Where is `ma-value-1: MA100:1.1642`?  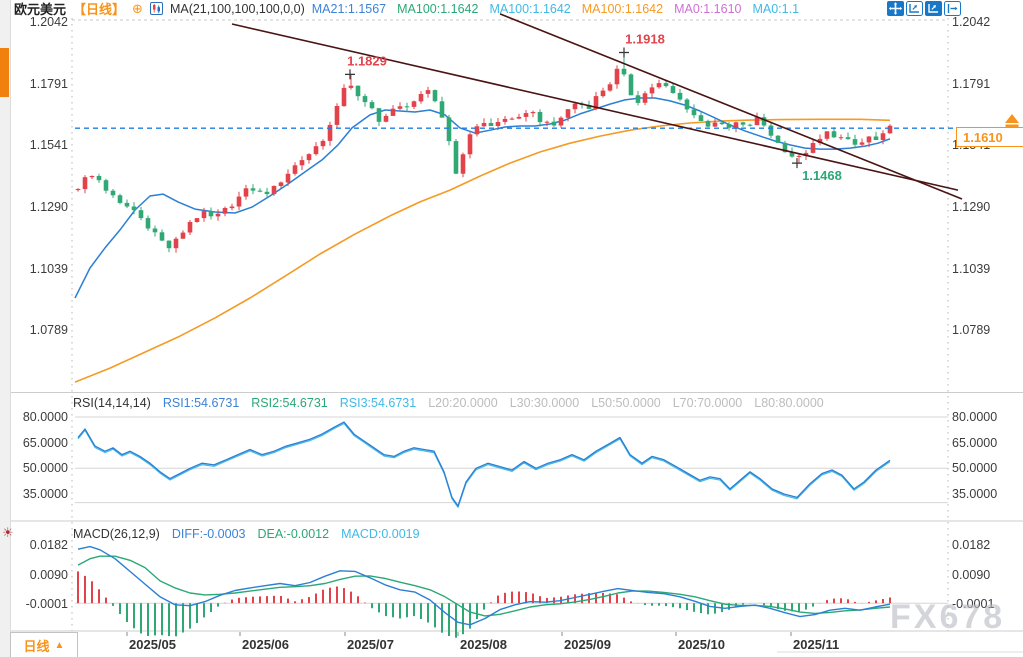
ma-value-1: MA100:1.1642 is located at coordinates (438, 8).